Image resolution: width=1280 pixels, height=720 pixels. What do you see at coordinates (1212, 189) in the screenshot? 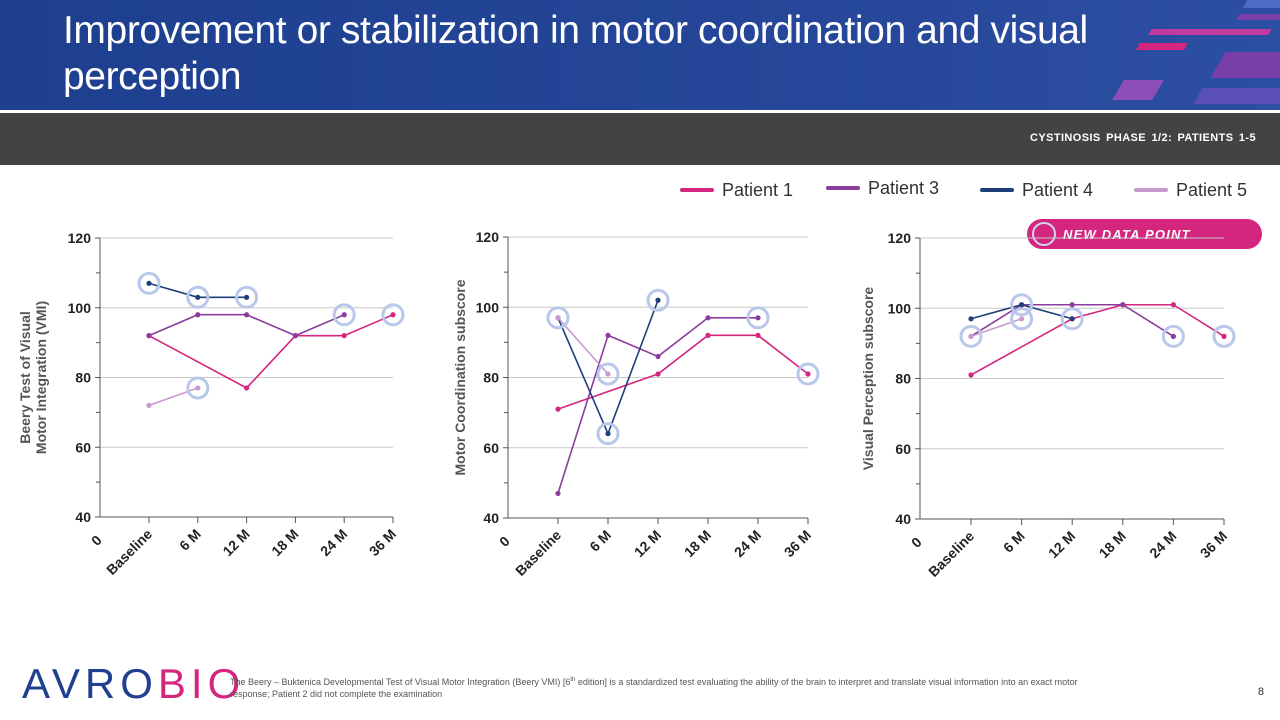
I see `legend-label: Patient 5` at bounding box center [1212, 189].